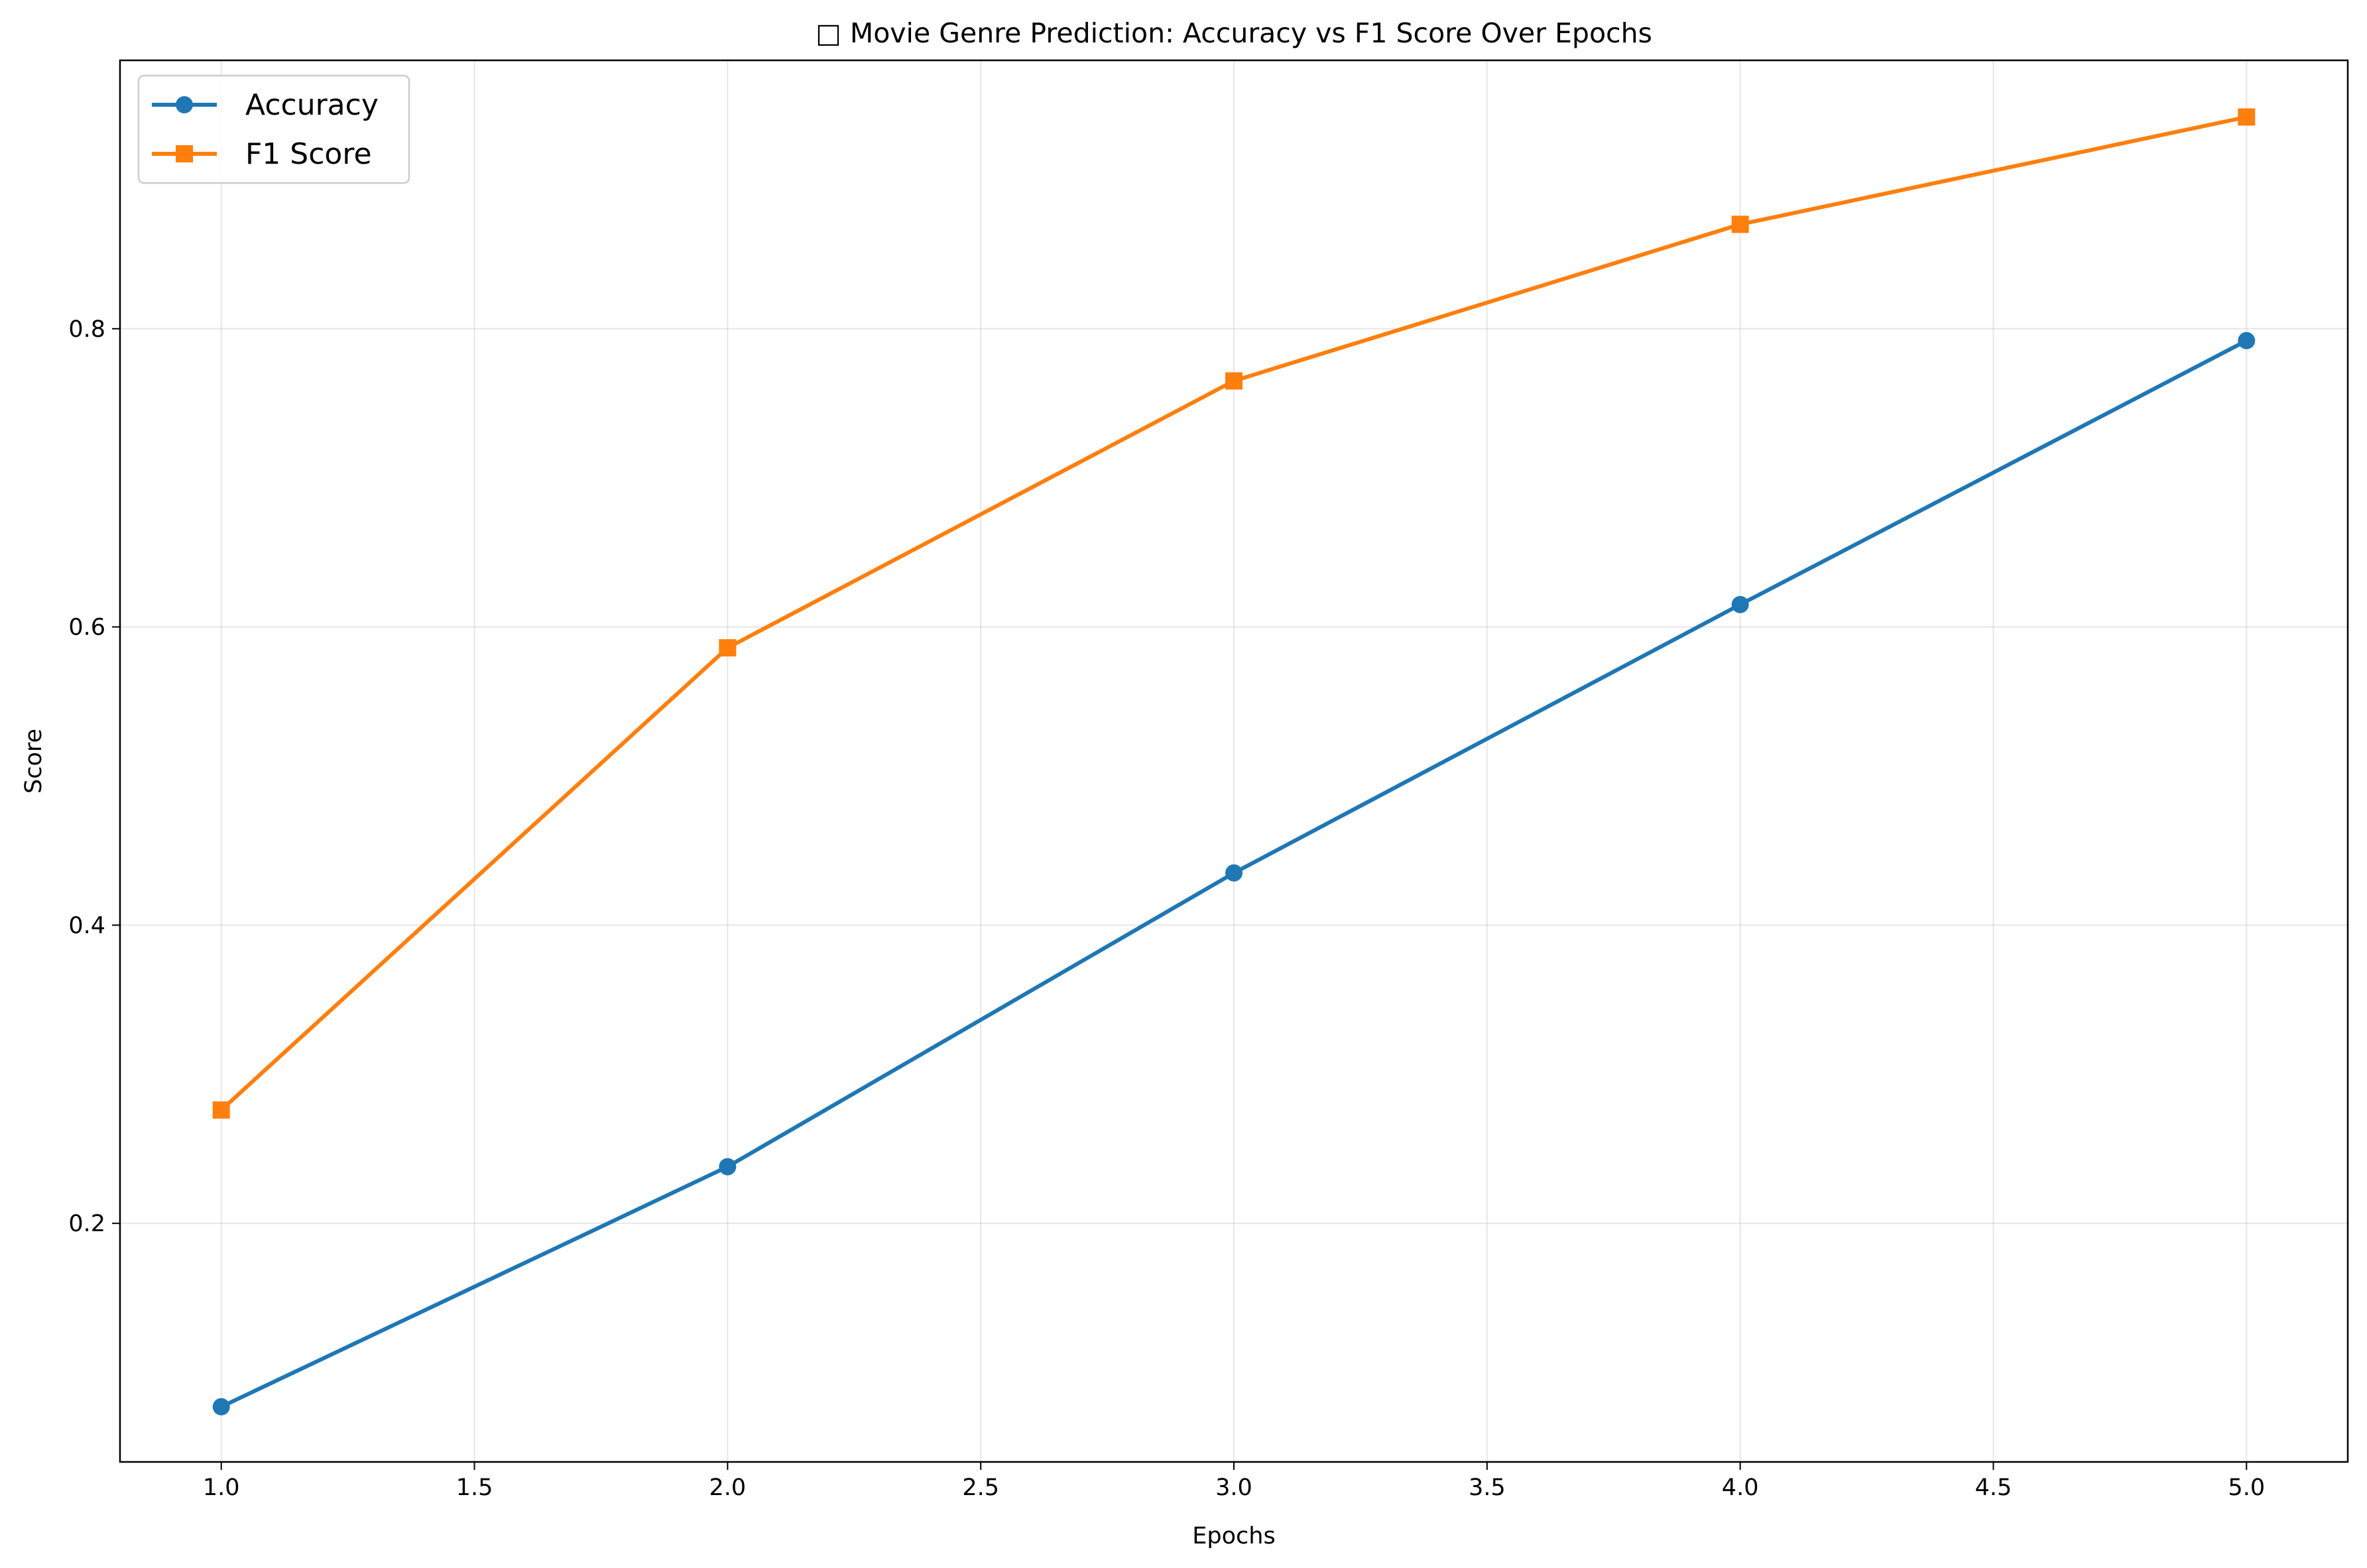 This screenshot has height=1568, width=2367. I want to click on x-axis-label: Epochs, so click(1233, 1536).